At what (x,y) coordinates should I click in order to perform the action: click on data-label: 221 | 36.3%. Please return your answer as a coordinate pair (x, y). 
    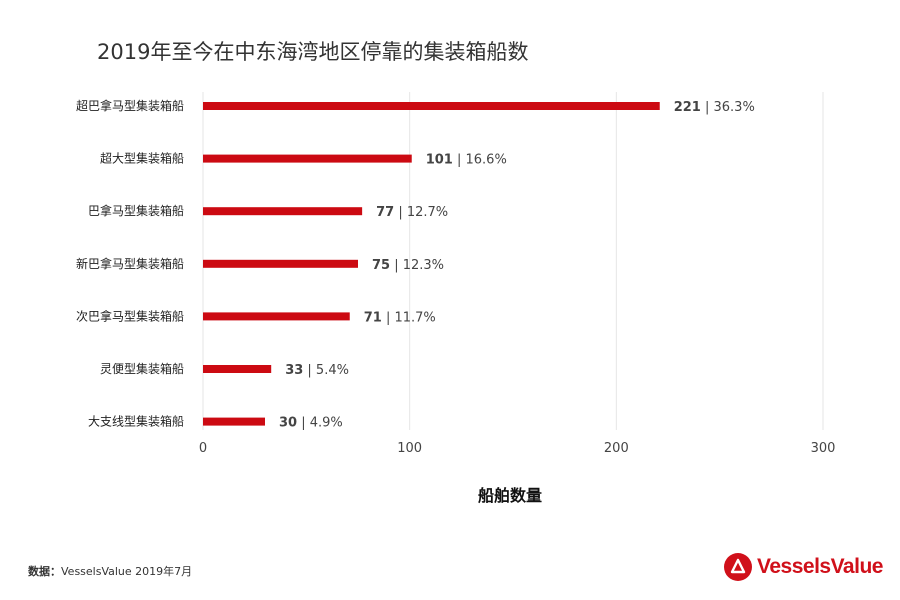
    Looking at the image, I should click on (714, 107).